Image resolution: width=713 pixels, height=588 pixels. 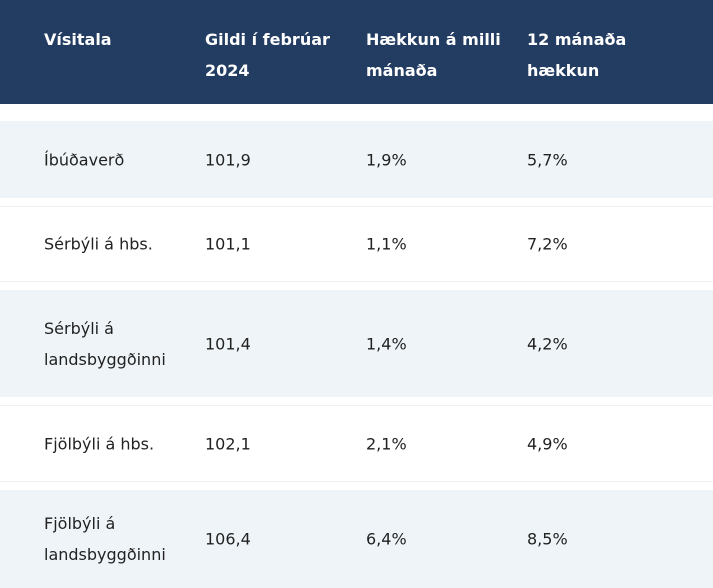 What do you see at coordinates (356, 159) in the screenshot?
I see `table-row: Íbúðaverð 101,9 1,9% 5,7%` at bounding box center [356, 159].